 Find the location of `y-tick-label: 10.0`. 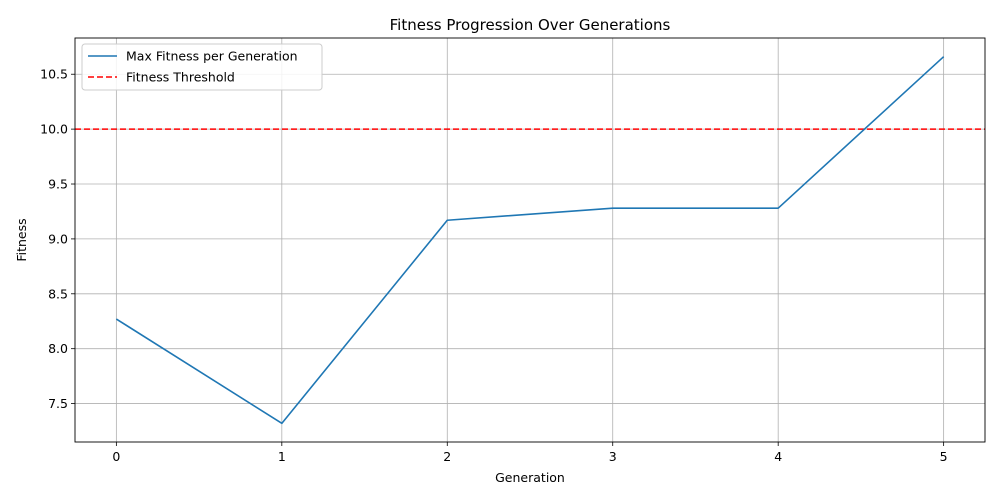

y-tick-label: 10.0 is located at coordinates (54, 129).